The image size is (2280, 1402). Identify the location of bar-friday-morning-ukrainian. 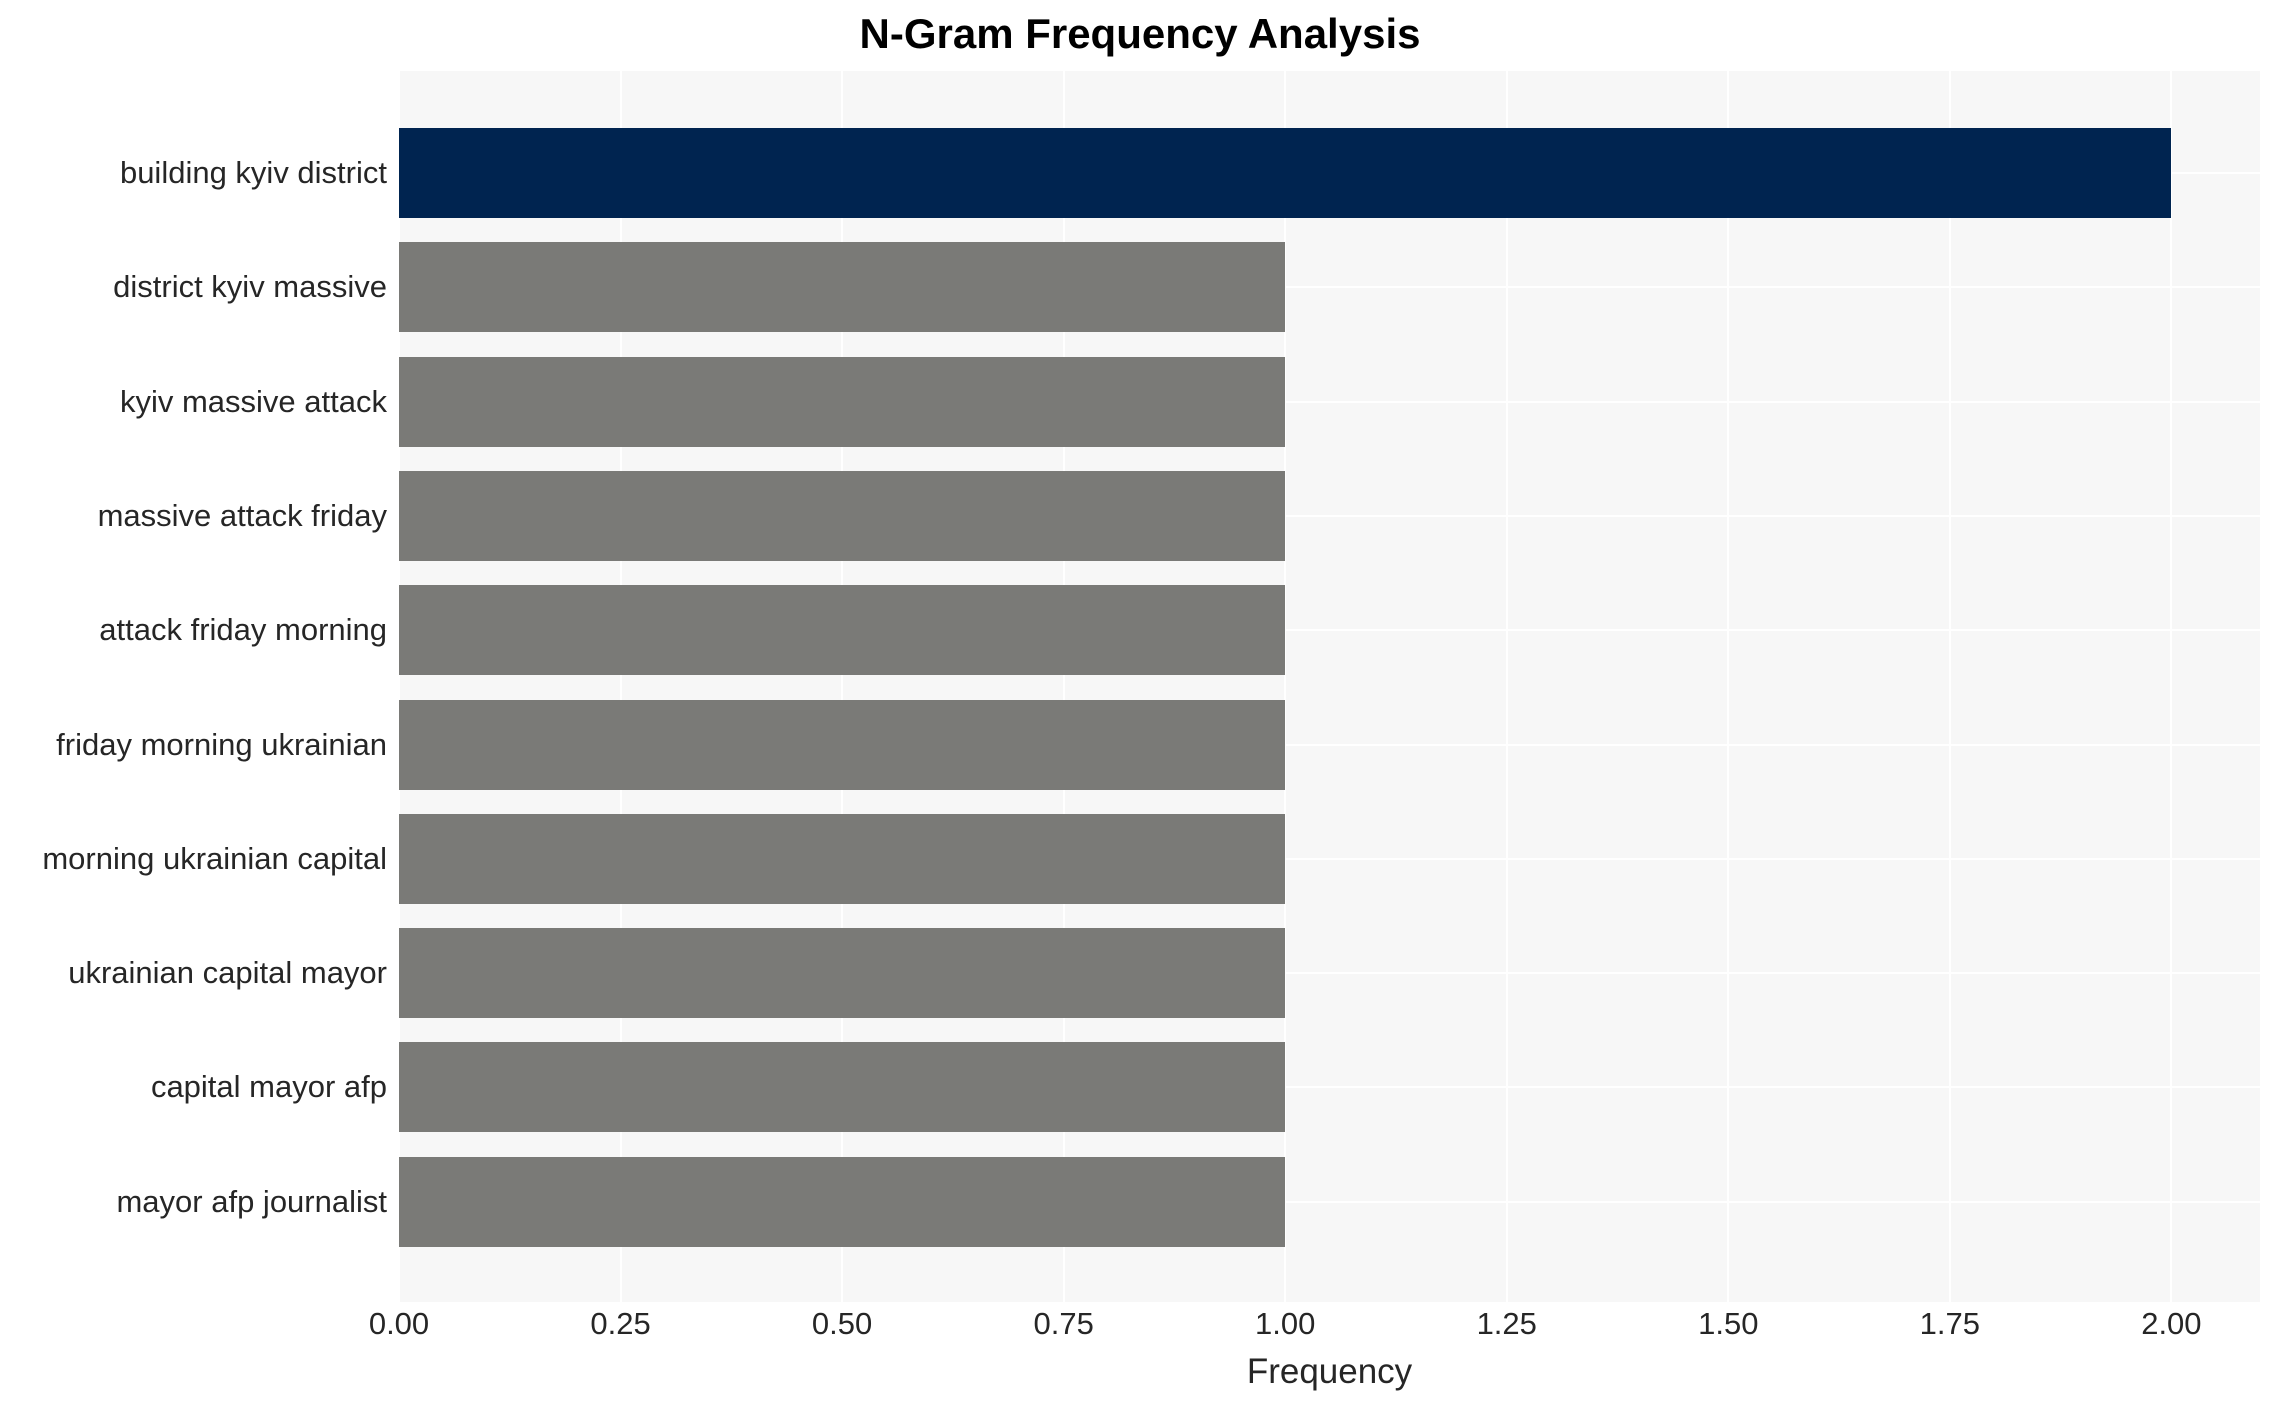
(842, 744).